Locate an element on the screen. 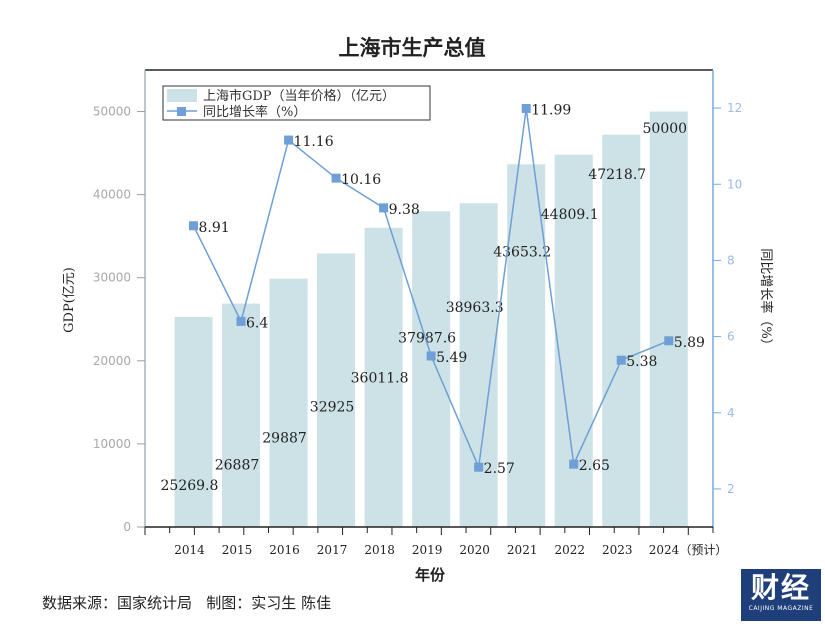  logo-main-text: 财经 is located at coordinates (780, 587).